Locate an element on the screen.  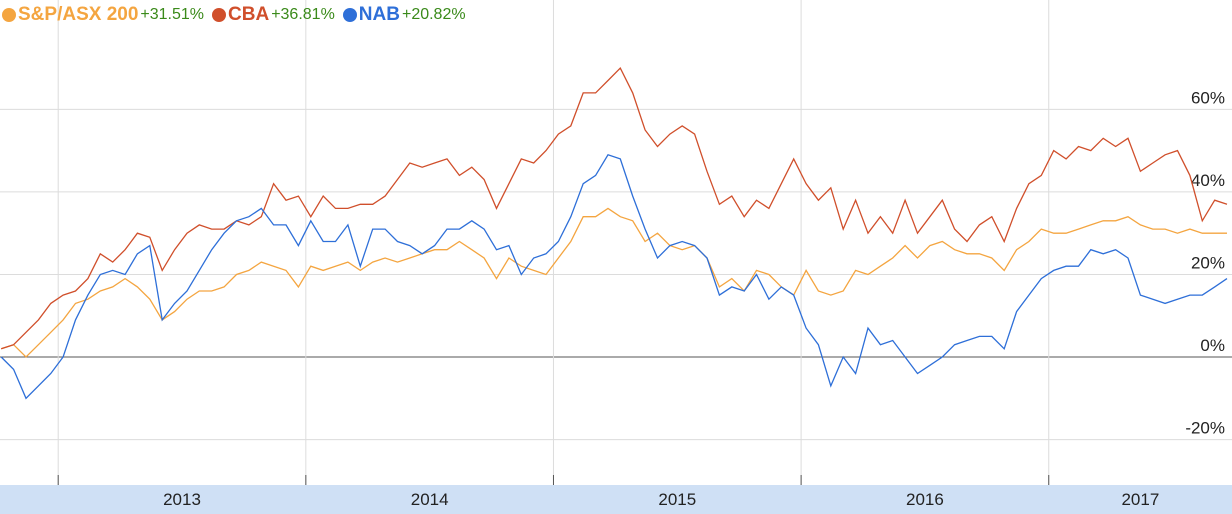
y-tick-label: 20% is located at coordinates (1208, 262).